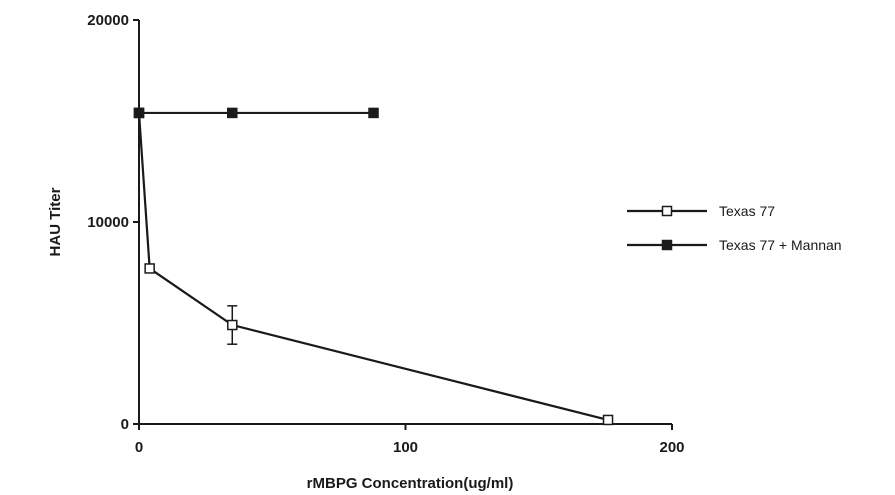 Image resolution: width=895 pixels, height=495 pixels. Describe the element at coordinates (410, 483) in the screenshot. I see `x-axis-title: rMBPG Concentration(ug/ml)` at that location.